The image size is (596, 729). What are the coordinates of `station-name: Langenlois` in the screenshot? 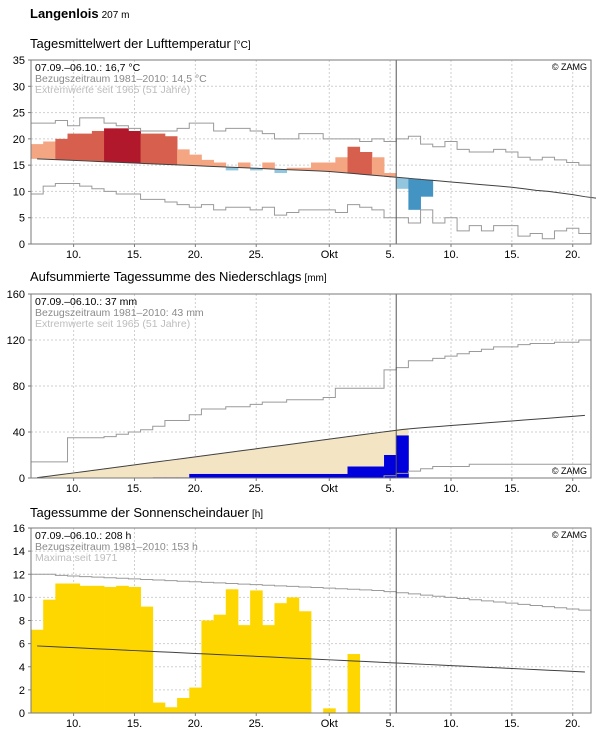 It's located at (64, 13).